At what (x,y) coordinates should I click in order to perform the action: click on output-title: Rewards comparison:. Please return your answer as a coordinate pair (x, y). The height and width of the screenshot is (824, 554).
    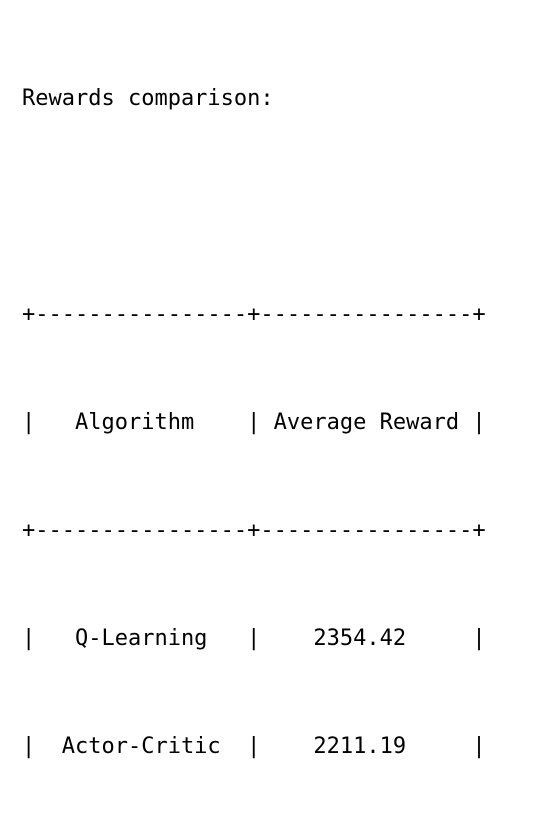
    Looking at the image, I should click on (148, 98).